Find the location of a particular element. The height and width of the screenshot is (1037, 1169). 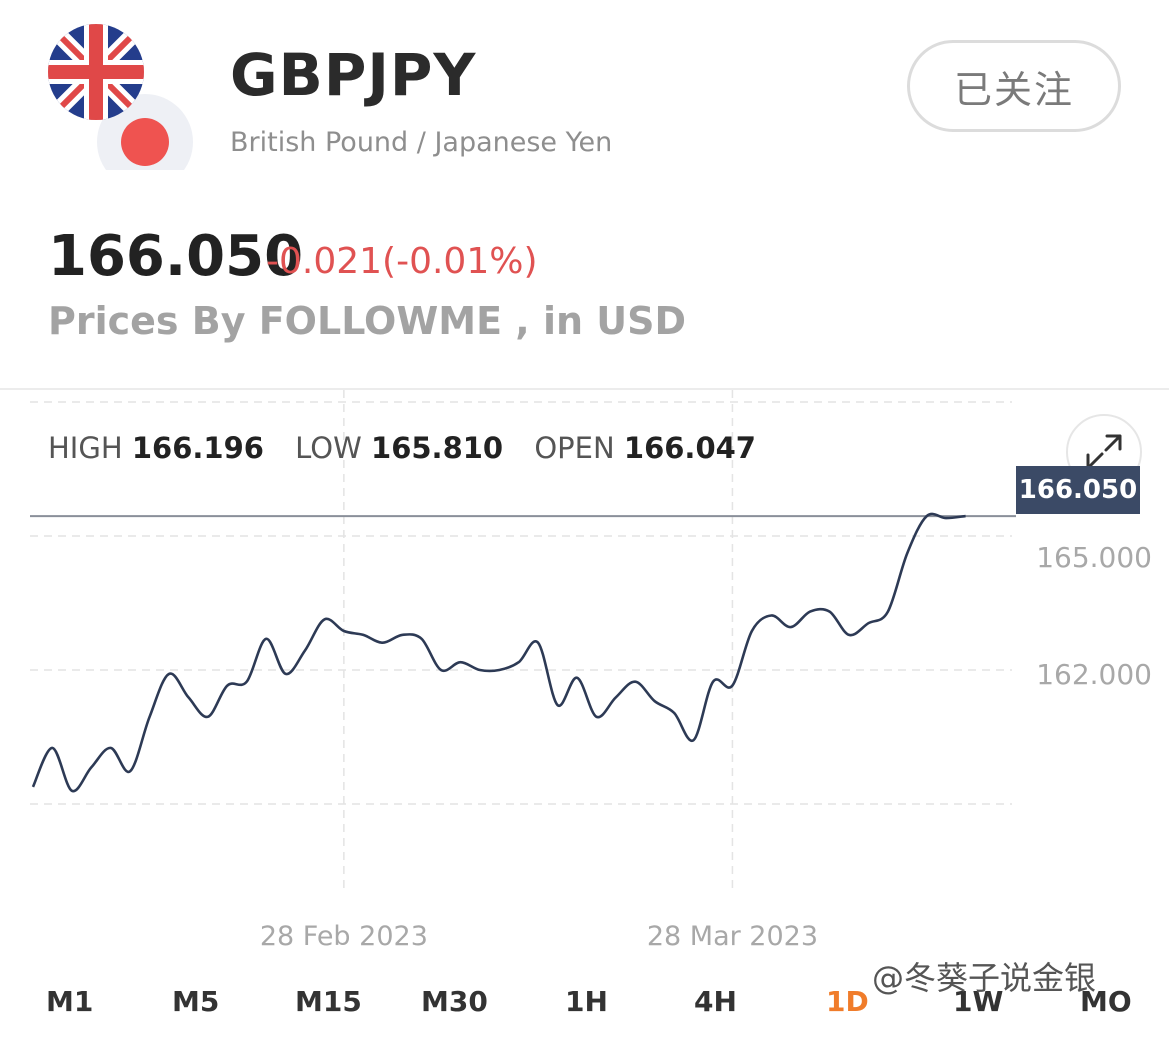

timeframe-m5: M5 is located at coordinates (196, 1001).